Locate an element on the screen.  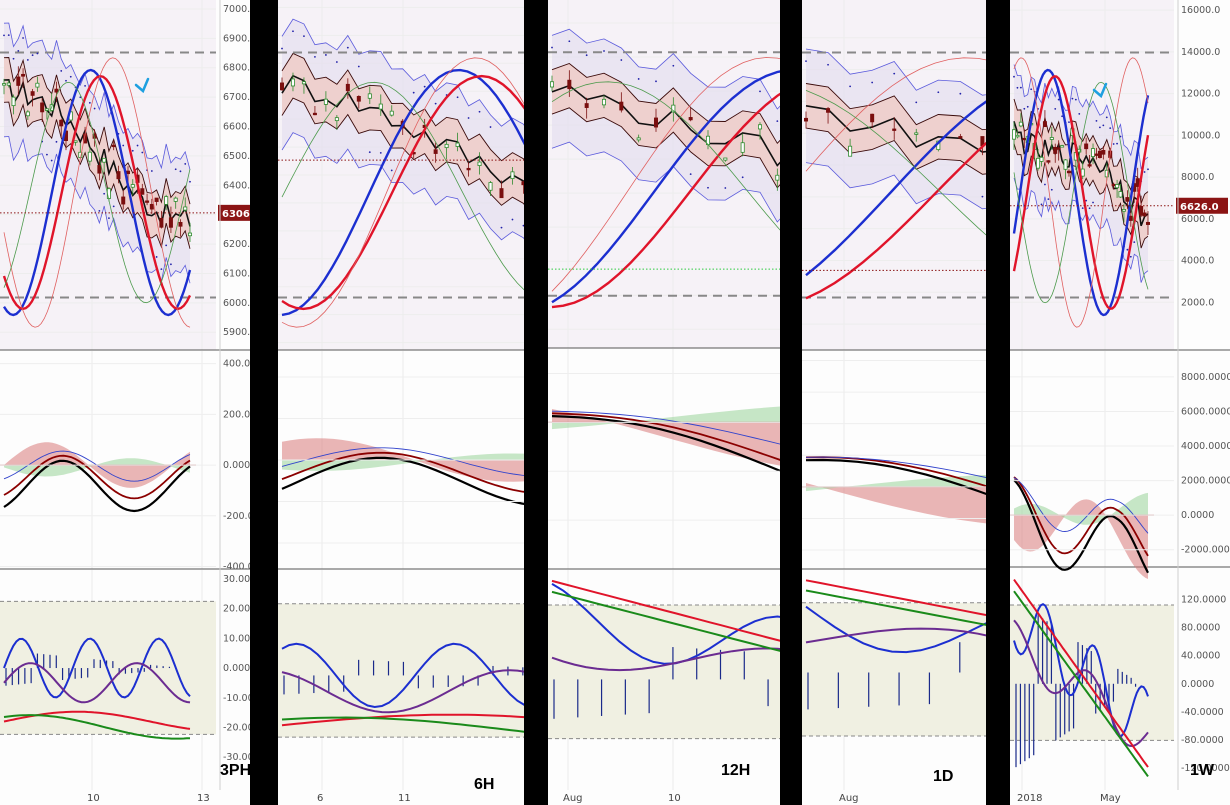
histogram-area-green is located at coordinates (403, 462).